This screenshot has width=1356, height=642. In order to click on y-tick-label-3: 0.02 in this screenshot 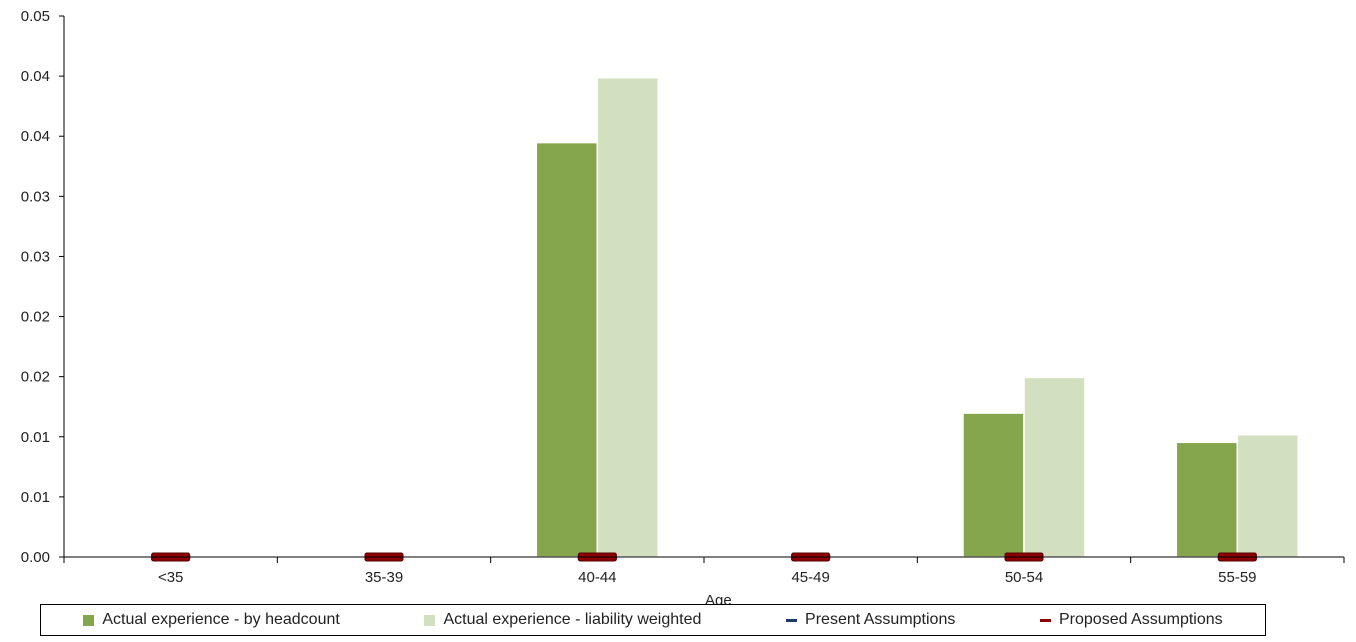, I will do `click(35, 377)`.